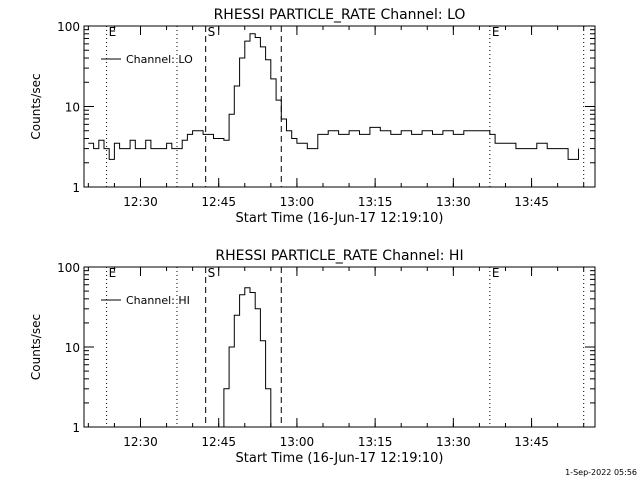  Describe the element at coordinates (601, 472) in the screenshot. I see `footer-timestamp: 1-Sep-2022 05:56` at that location.